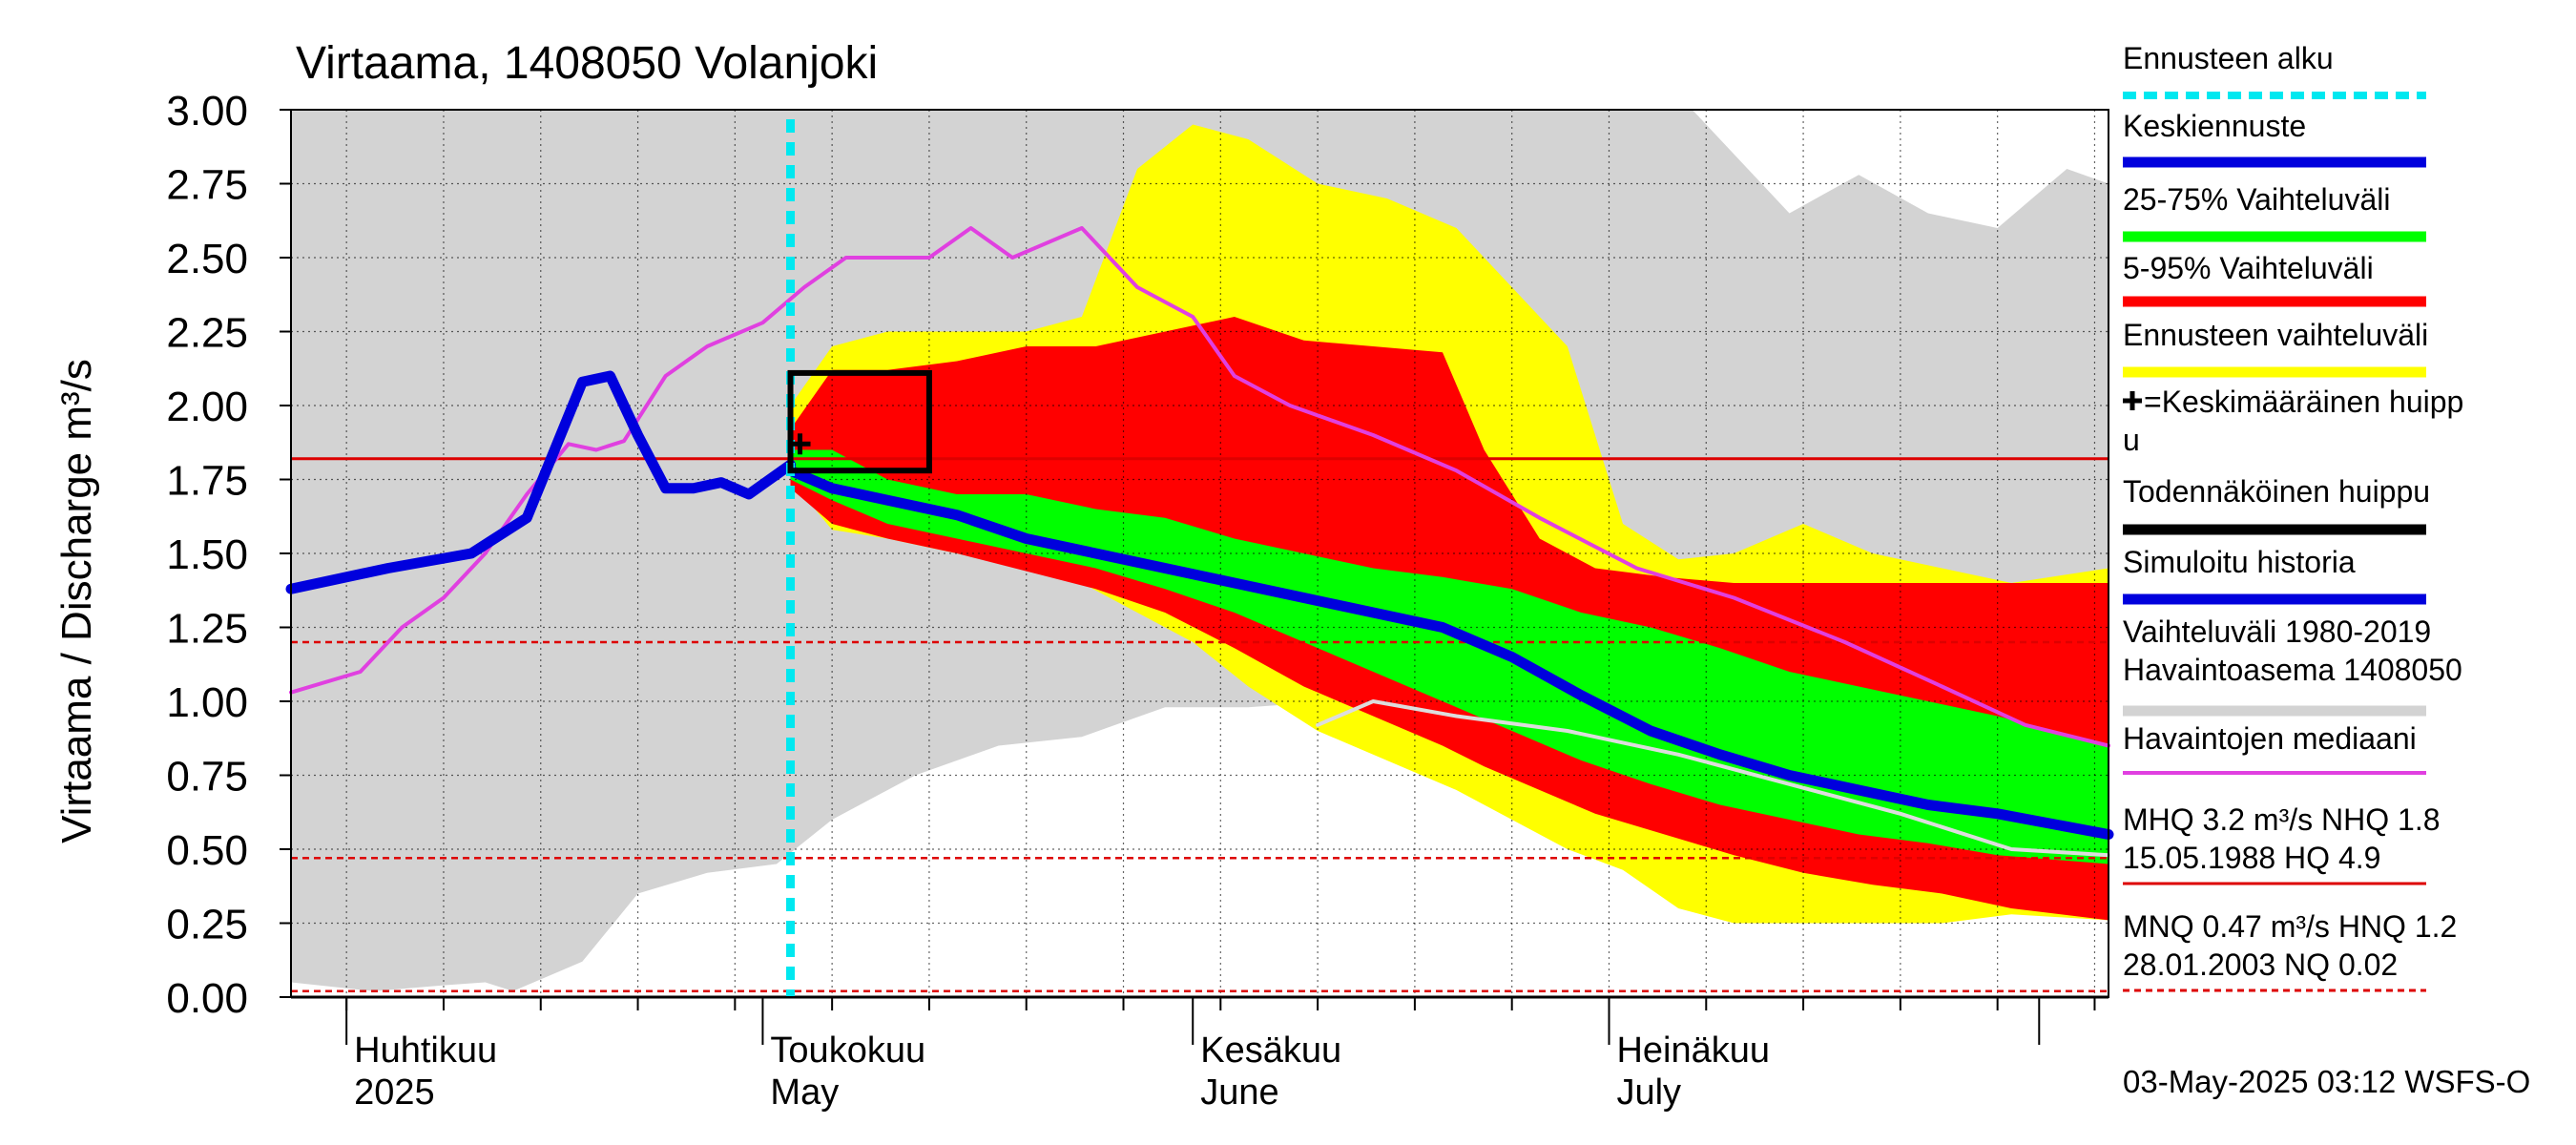 Image resolution: width=2576 pixels, height=1145 pixels. Describe the element at coordinates (2214, 126) in the screenshot. I see `legend-keskiennuste-label: Keskiennuste` at that location.